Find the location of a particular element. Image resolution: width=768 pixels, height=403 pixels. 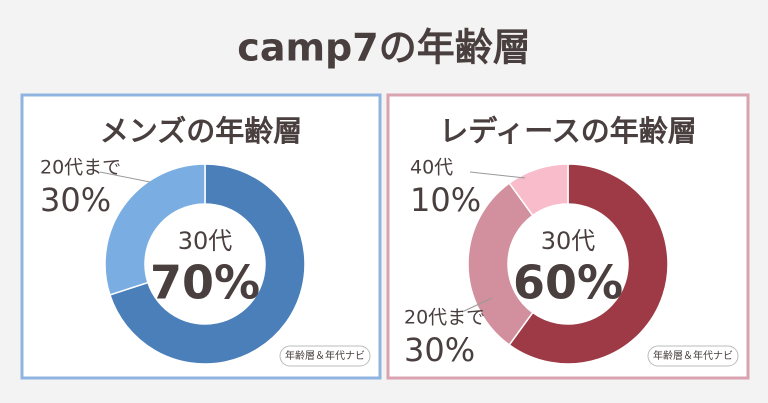

center-value: 70% is located at coordinates (205, 283).